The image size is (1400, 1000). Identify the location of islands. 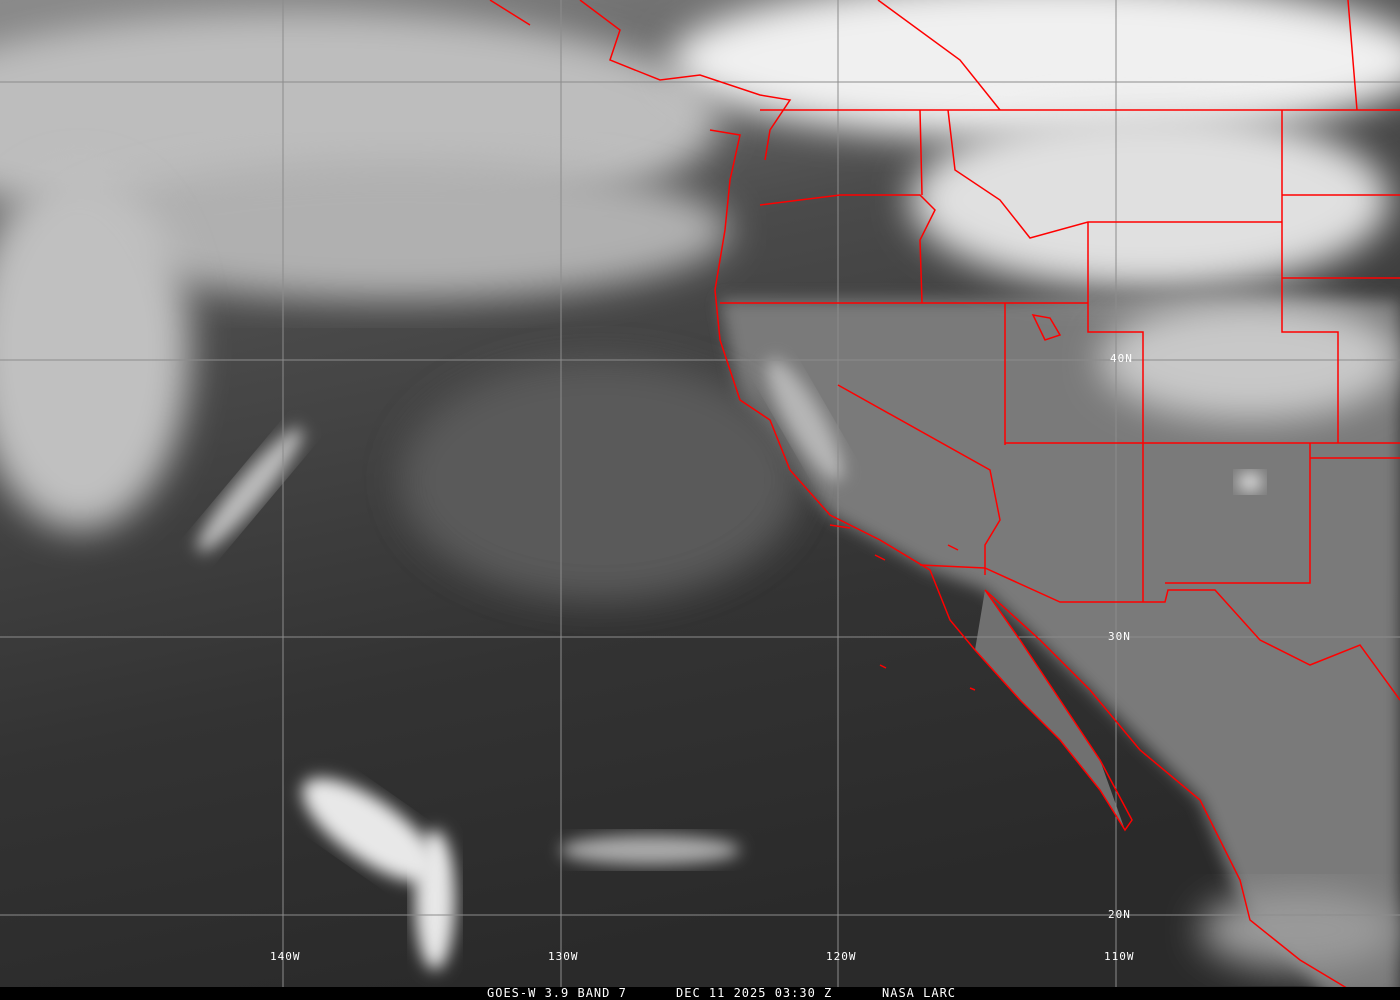
(945, 502).